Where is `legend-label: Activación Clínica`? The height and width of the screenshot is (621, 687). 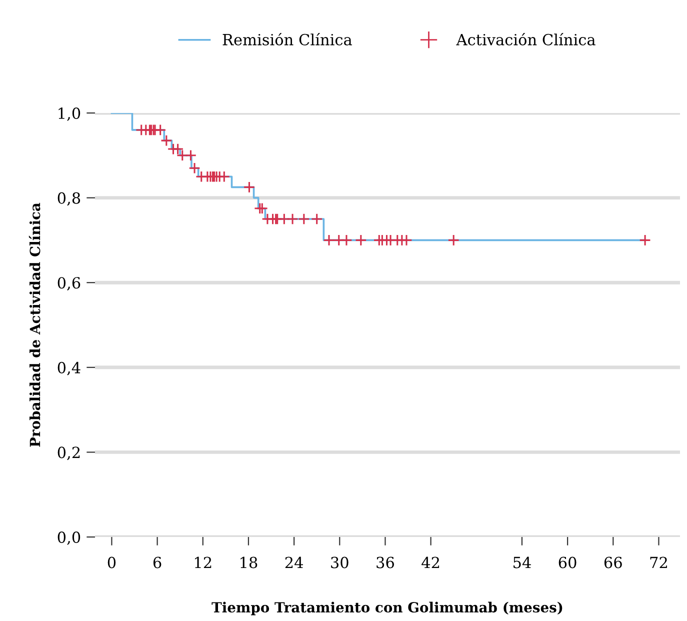
legend-label: Activación Clínica is located at coordinates (526, 39).